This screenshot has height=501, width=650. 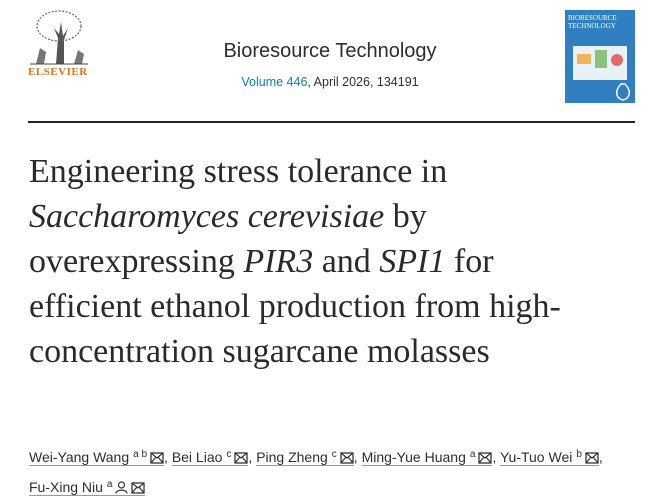 I want to click on author: Wei-Yang Wang a b, so click(x=97, y=457).